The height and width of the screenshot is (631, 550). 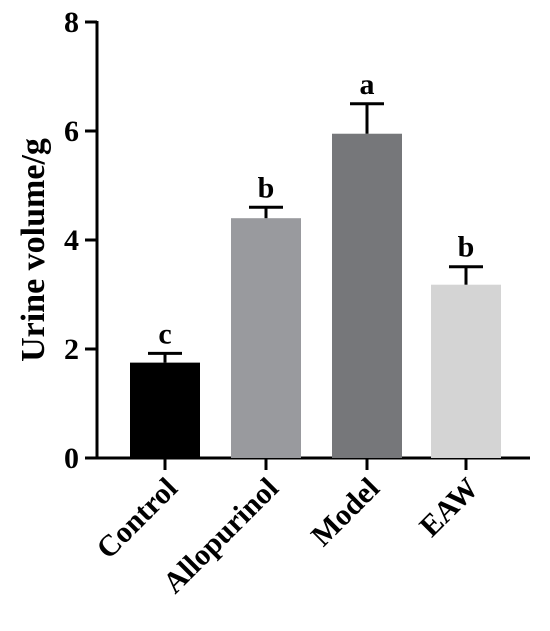 I want to click on y-axis: 0 2 4 6 8, so click(x=81, y=240).